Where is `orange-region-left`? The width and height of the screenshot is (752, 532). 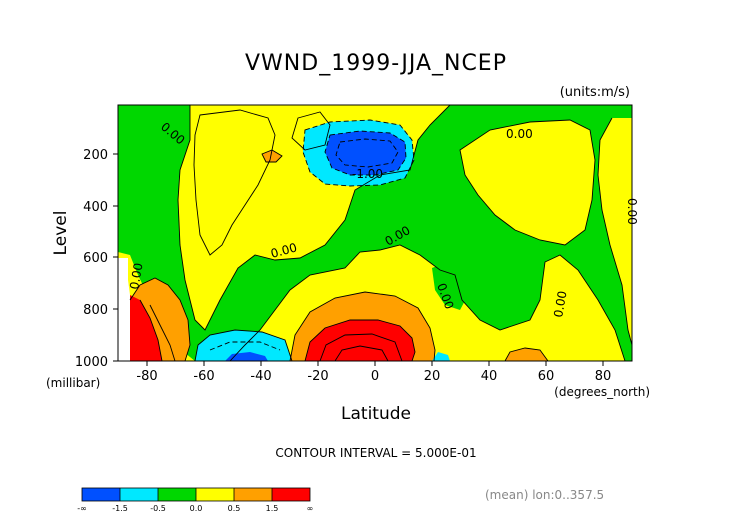
orange-region-left is located at coordinates (160, 319).